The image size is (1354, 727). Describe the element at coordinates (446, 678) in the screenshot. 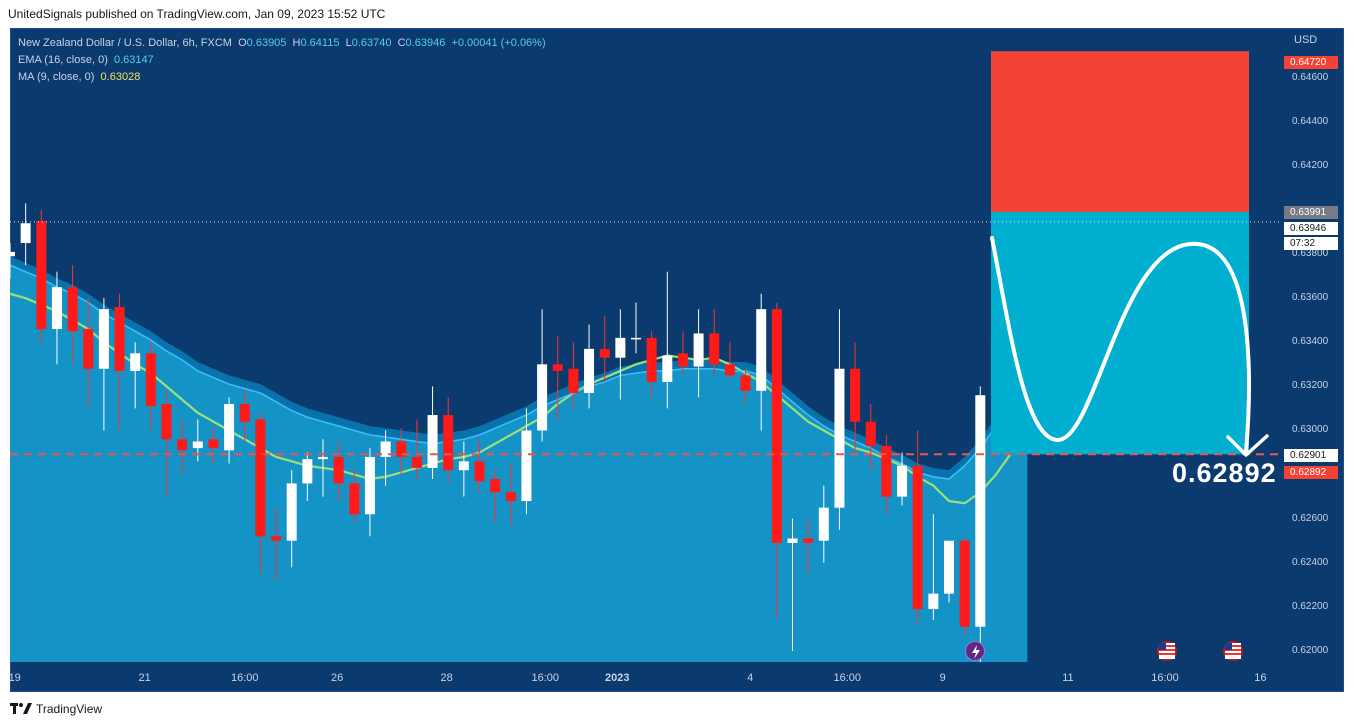

I see `x-tick-label: 28` at that location.